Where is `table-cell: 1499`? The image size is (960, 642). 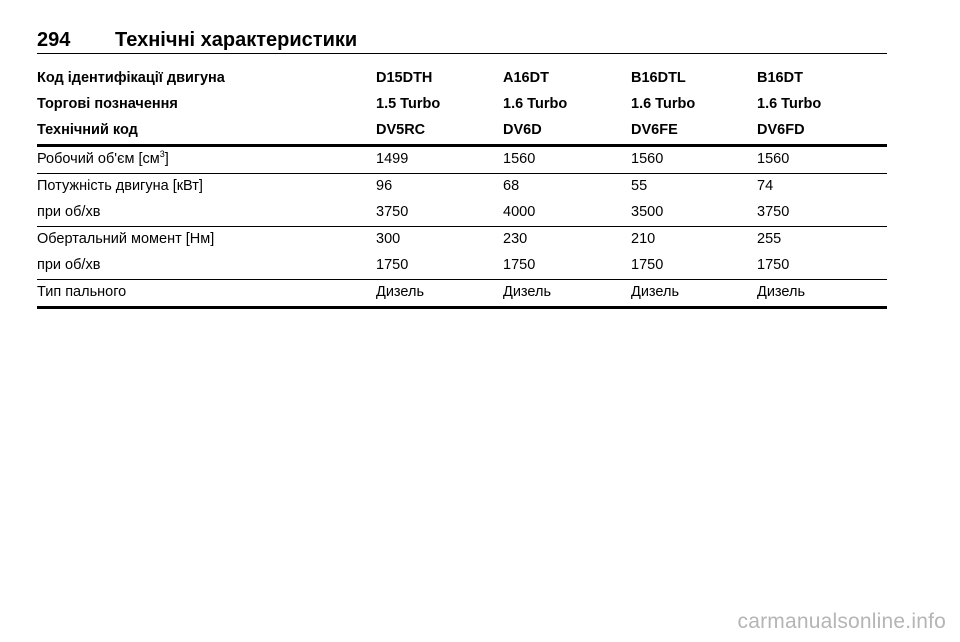 table-cell: 1499 is located at coordinates (392, 159).